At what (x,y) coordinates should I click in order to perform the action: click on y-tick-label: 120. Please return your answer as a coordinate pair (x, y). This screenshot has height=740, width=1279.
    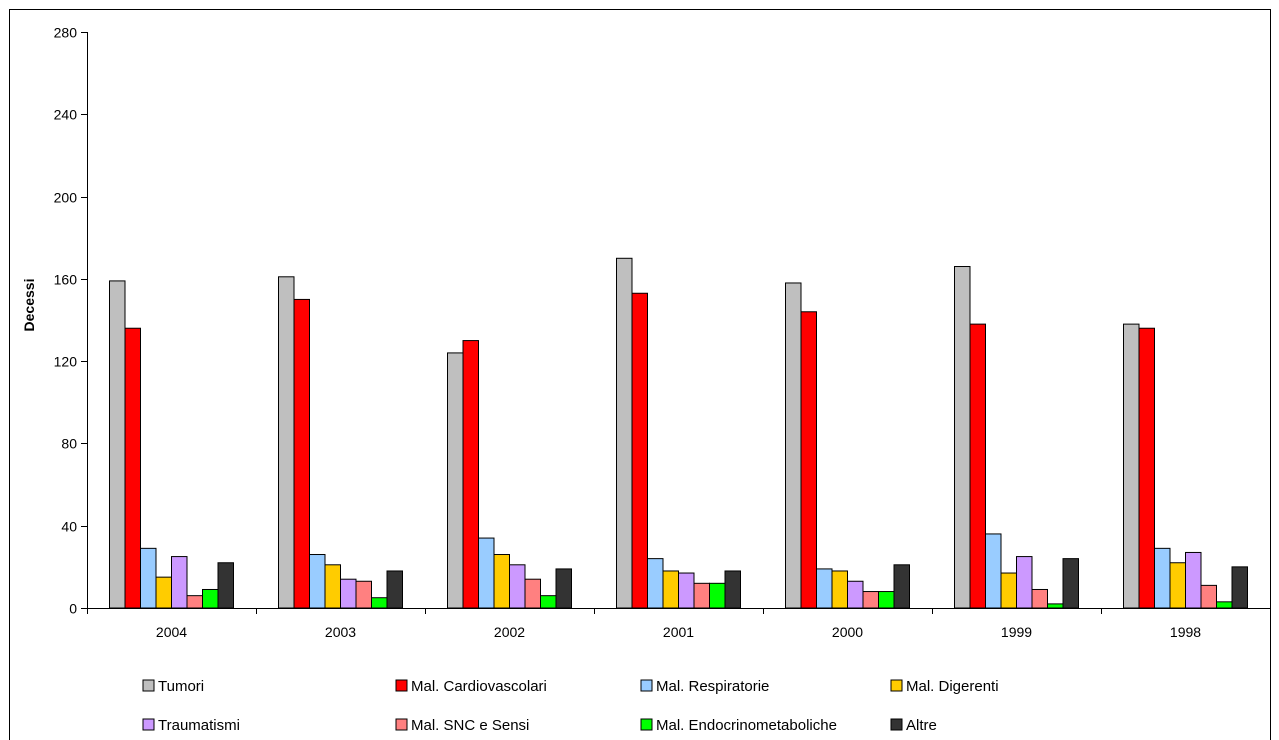
    Looking at the image, I should click on (66, 362).